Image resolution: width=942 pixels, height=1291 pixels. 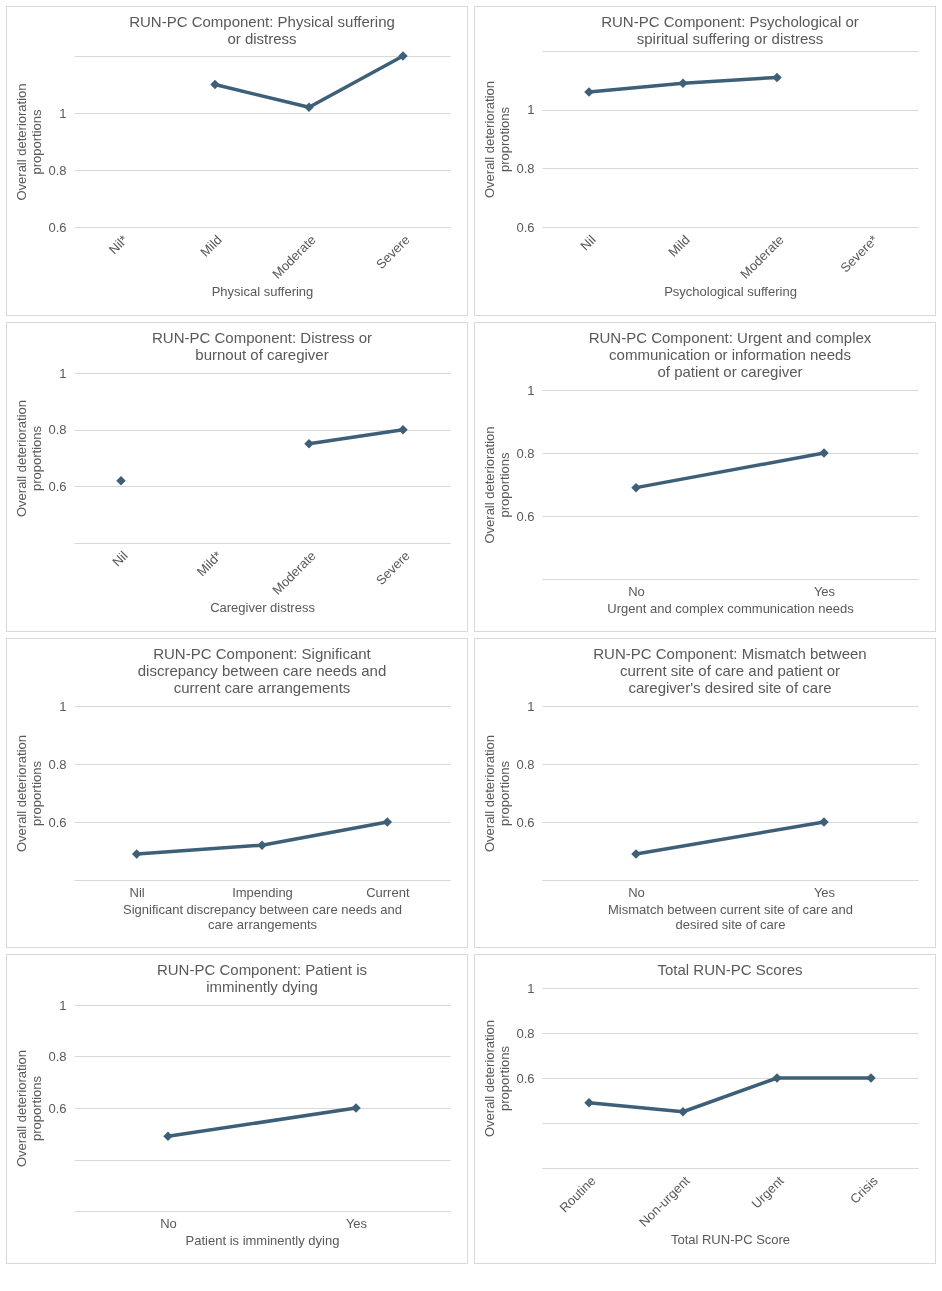 I want to click on x-tick-label: Current, so click(x=388, y=892).